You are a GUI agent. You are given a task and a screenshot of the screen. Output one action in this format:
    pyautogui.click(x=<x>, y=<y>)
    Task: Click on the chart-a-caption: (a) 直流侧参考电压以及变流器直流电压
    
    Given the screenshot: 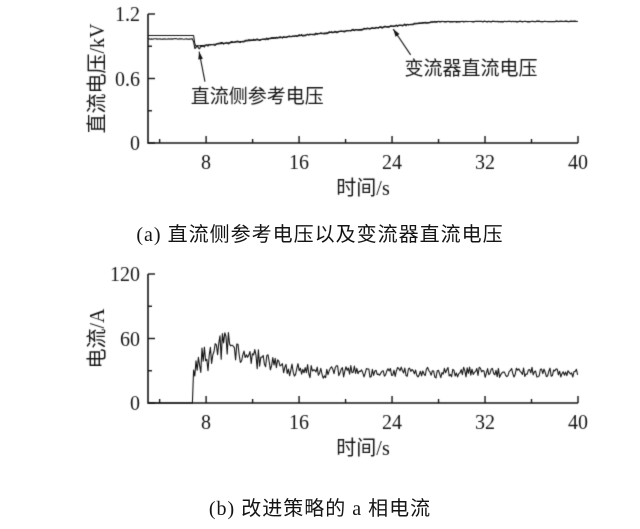 What is the action you would take?
    pyautogui.click(x=320, y=235)
    